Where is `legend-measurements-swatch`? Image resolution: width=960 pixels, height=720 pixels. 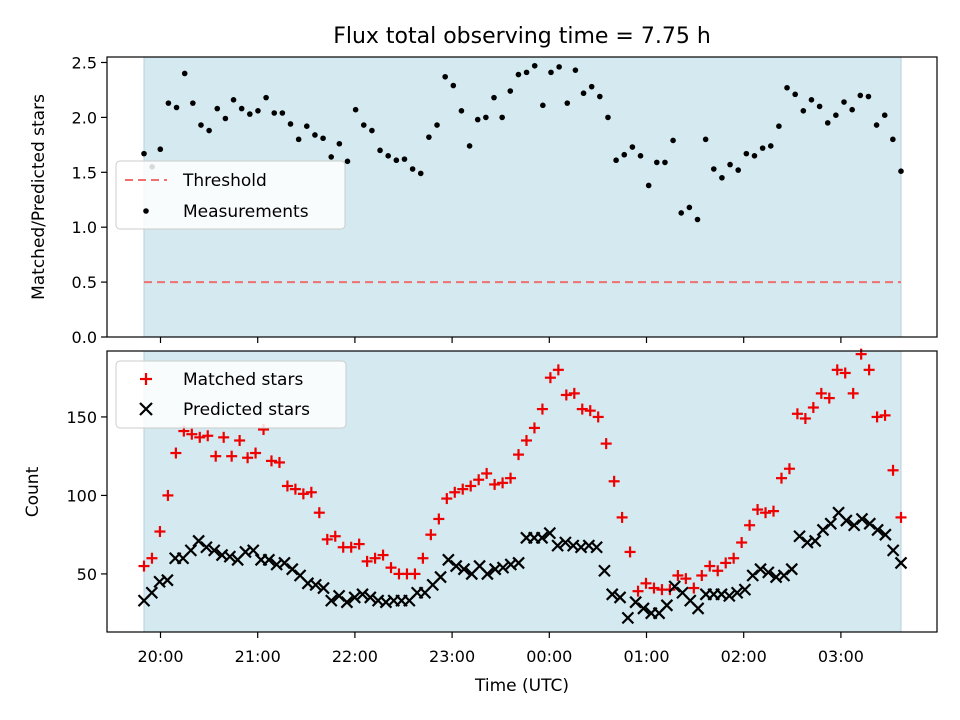 legend-measurements-swatch is located at coordinates (146, 211).